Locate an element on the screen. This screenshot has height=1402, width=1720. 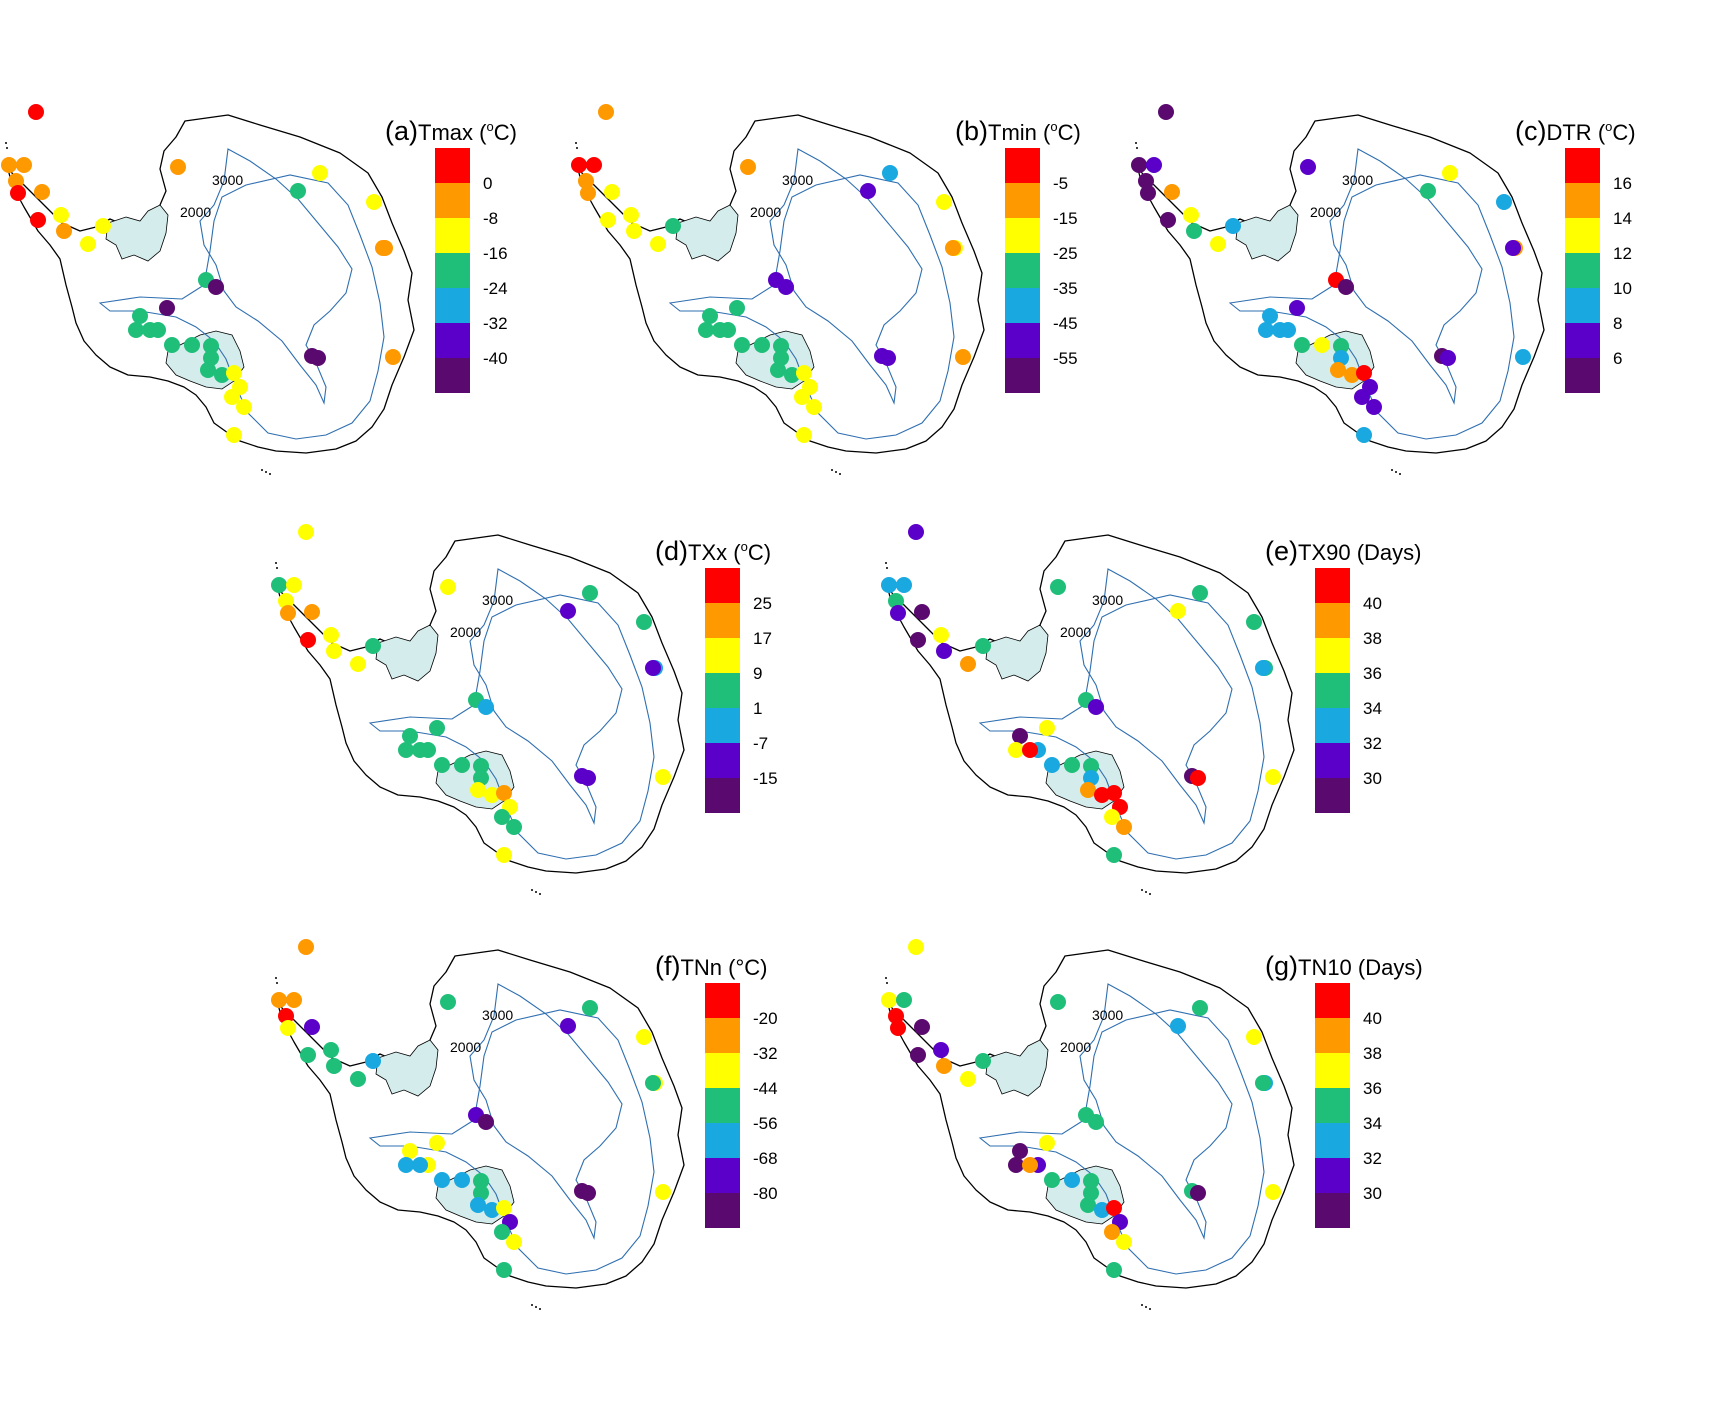
map-panel-dtr: 3000 2000 16 14 12 10 8 6 (c)DTR (oC) is located at coordinates (1425, 260).